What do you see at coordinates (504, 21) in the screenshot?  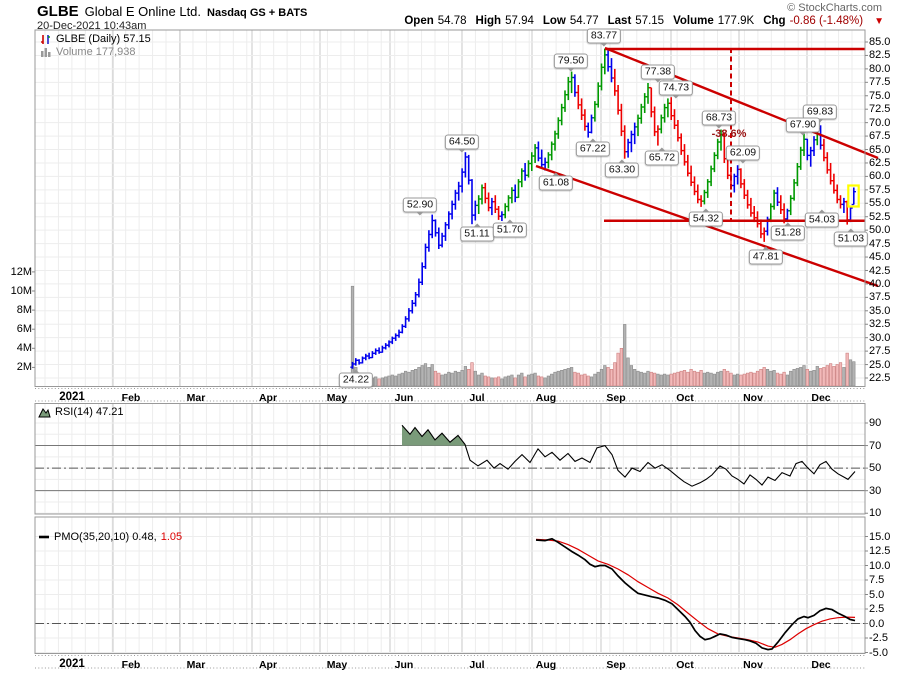 I see `quote-high: High 57.94` at bounding box center [504, 21].